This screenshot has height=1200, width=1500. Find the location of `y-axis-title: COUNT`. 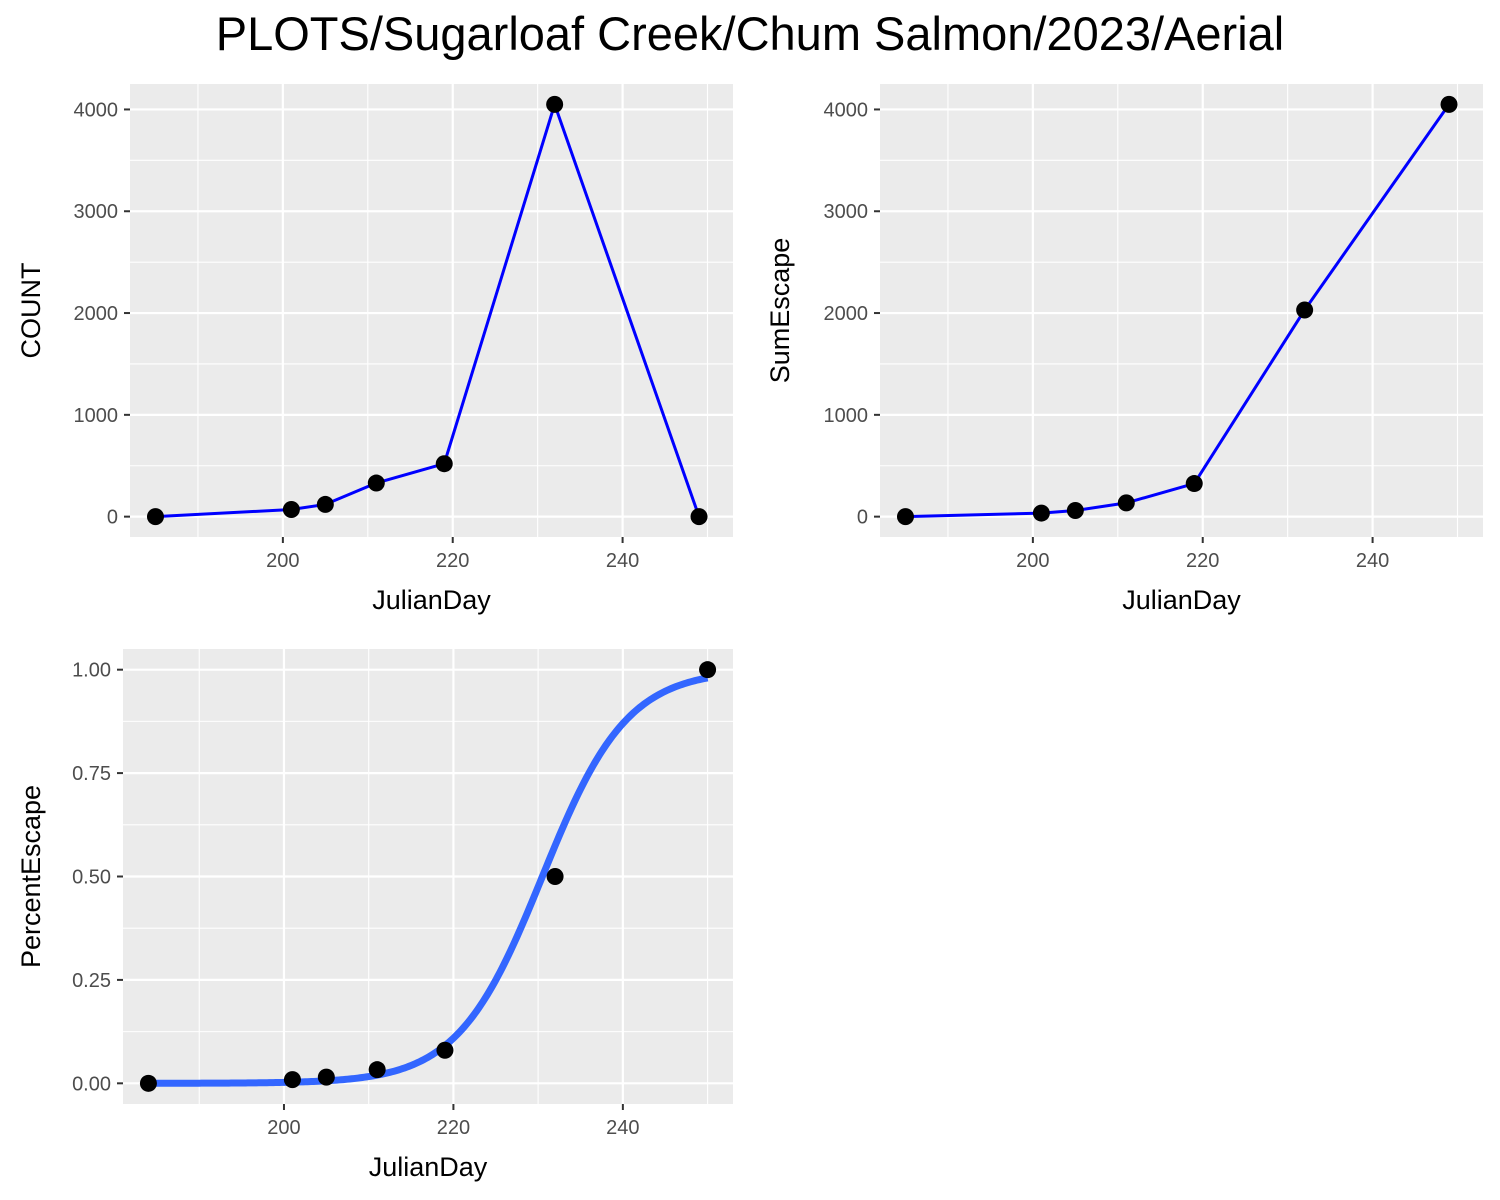

y-axis-title: COUNT is located at coordinates (31, 311).